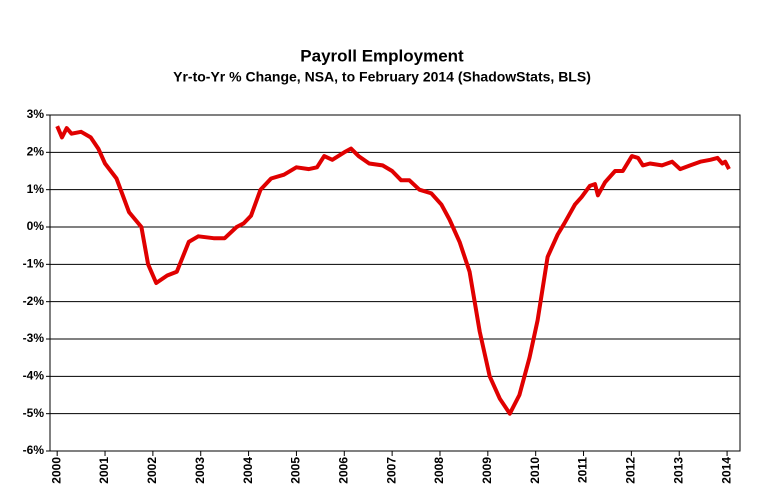  I want to click on y-tick-label: -6%, so click(34, 450).